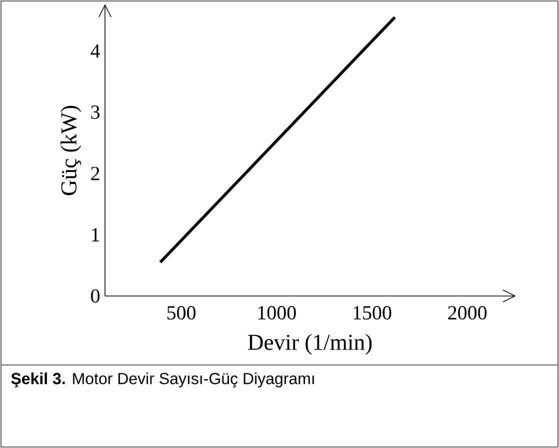 The width and height of the screenshot is (559, 448). Describe the element at coordinates (95, 296) in the screenshot. I see `y-tick-label: 0` at that location.